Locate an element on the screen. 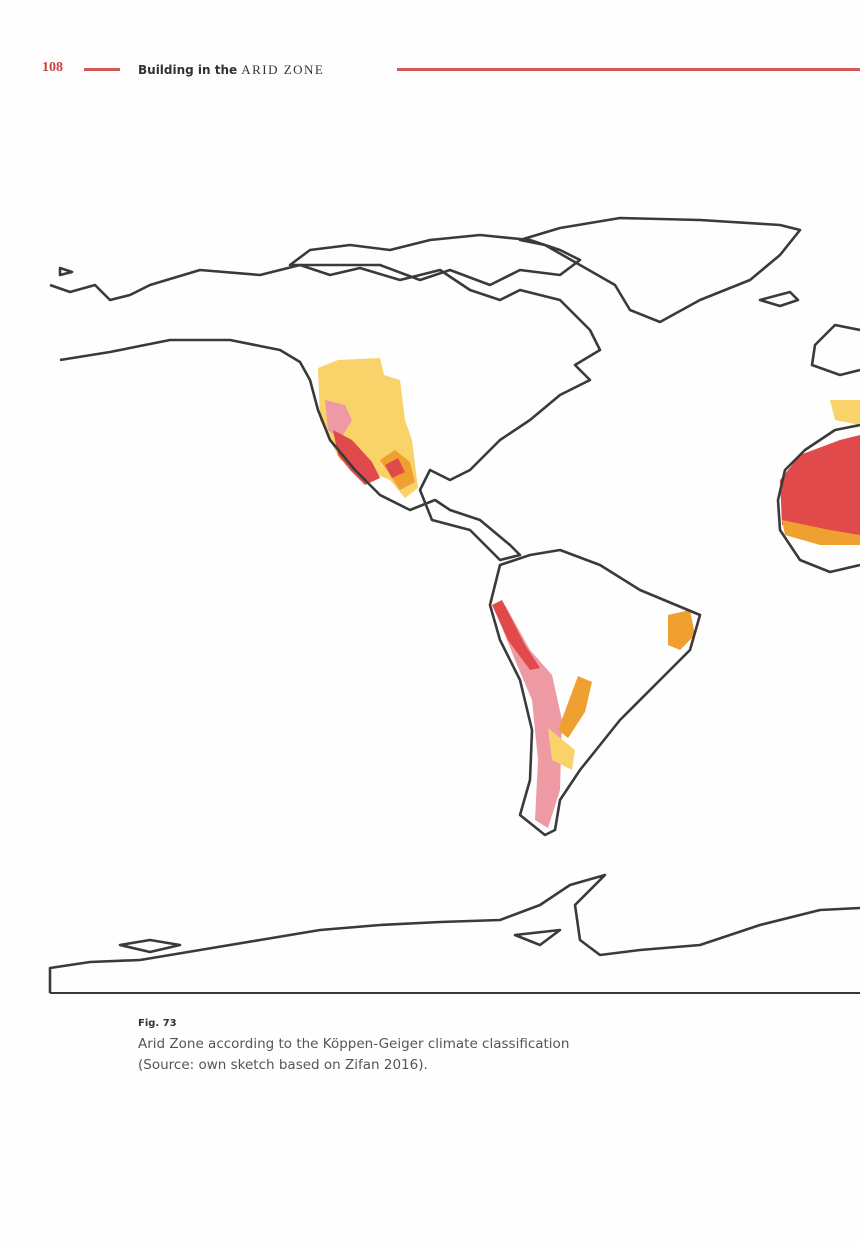 This screenshot has width=860, height=1244. running-title-emphasis: ARID ZONE is located at coordinates (283, 69).